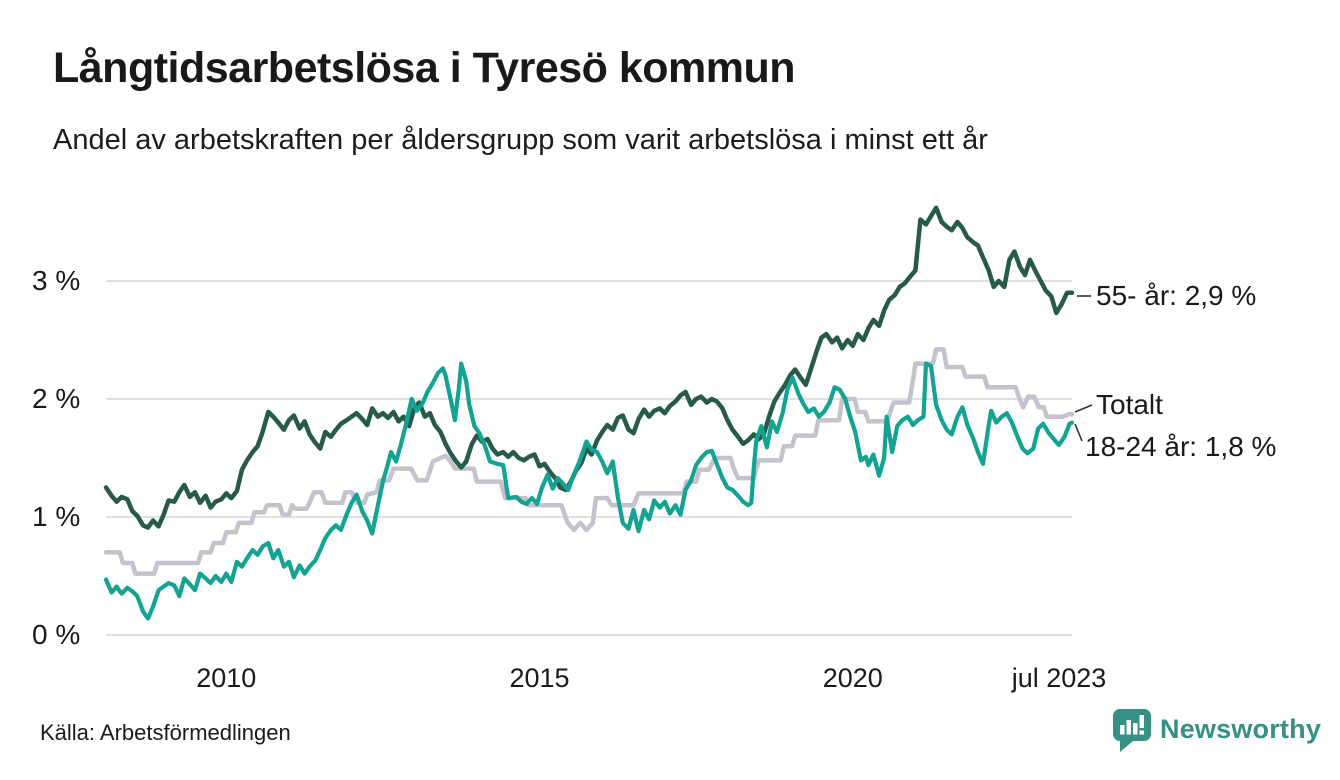  Describe the element at coordinates (1129, 405) in the screenshot. I see `series-end-label-1: Totalt` at that location.